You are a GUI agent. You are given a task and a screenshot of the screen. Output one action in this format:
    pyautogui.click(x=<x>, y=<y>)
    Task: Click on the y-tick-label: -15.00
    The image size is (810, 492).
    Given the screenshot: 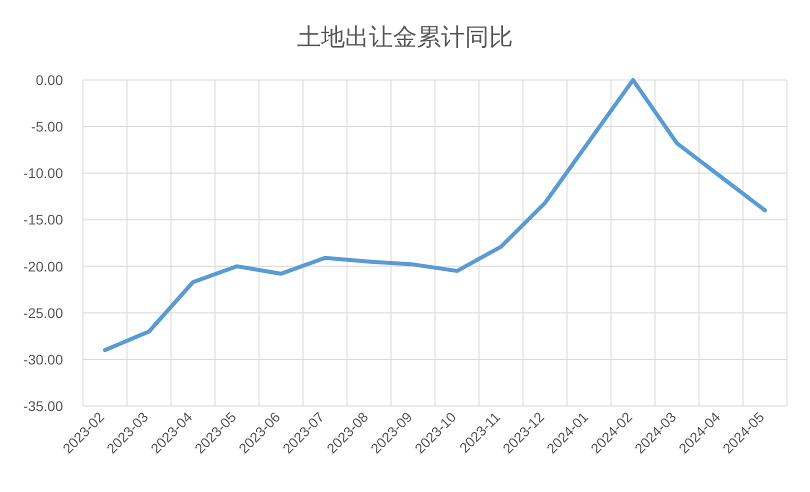 What is the action you would take?
    pyautogui.click(x=43, y=220)
    